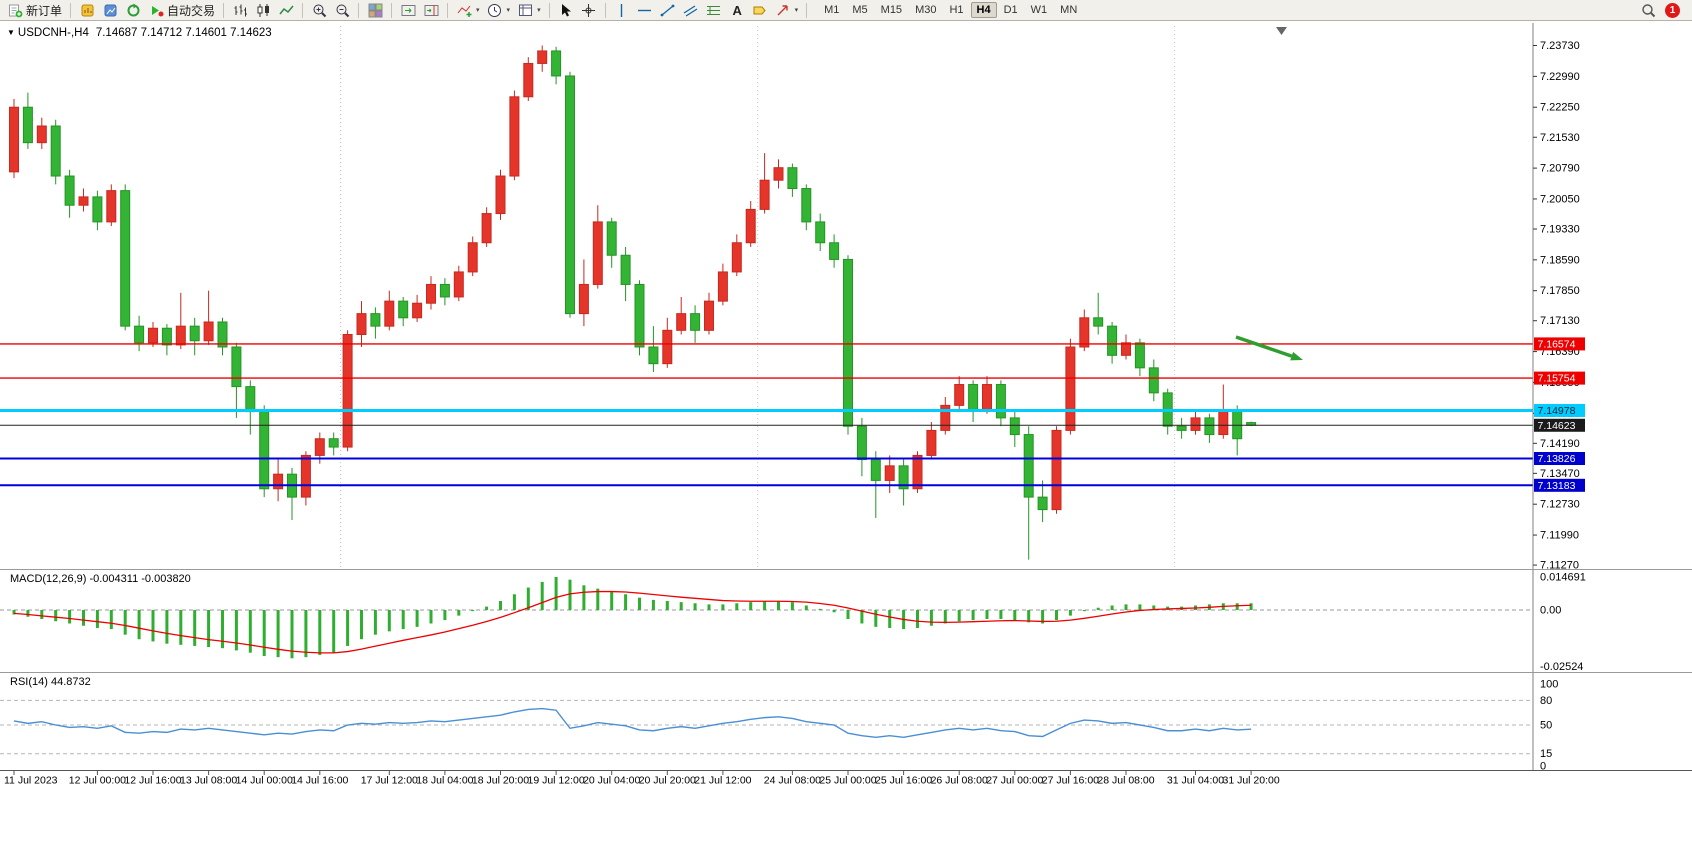 This screenshot has width=1692, height=850. I want to click on timeframe-m30: M30, so click(926, 10).